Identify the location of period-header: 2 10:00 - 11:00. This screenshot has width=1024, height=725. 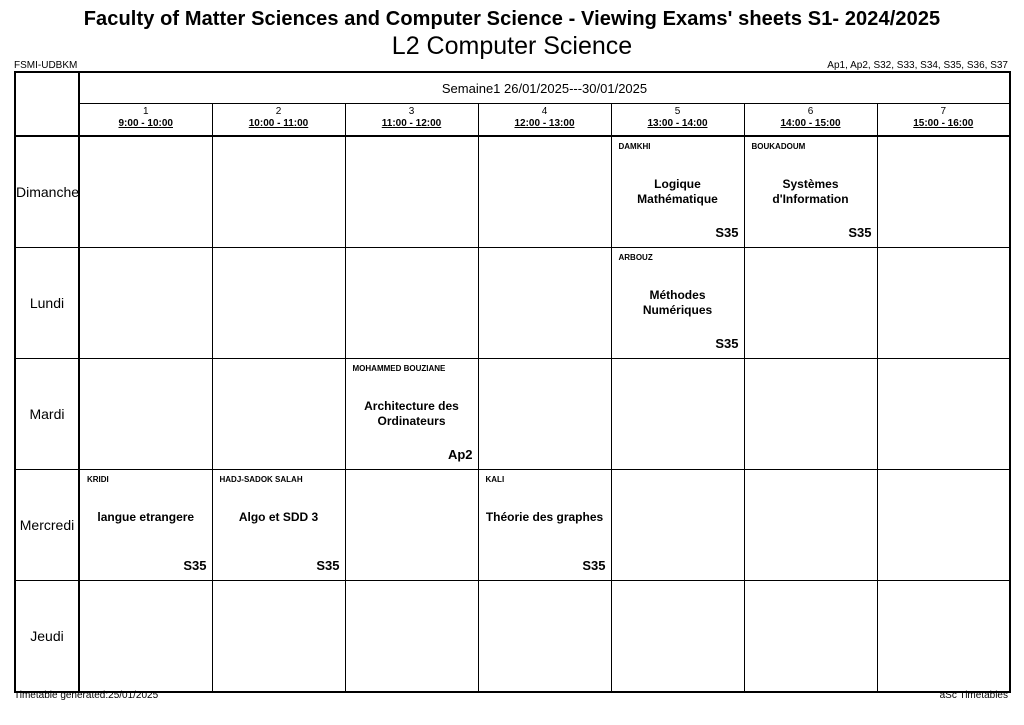
(278, 120).